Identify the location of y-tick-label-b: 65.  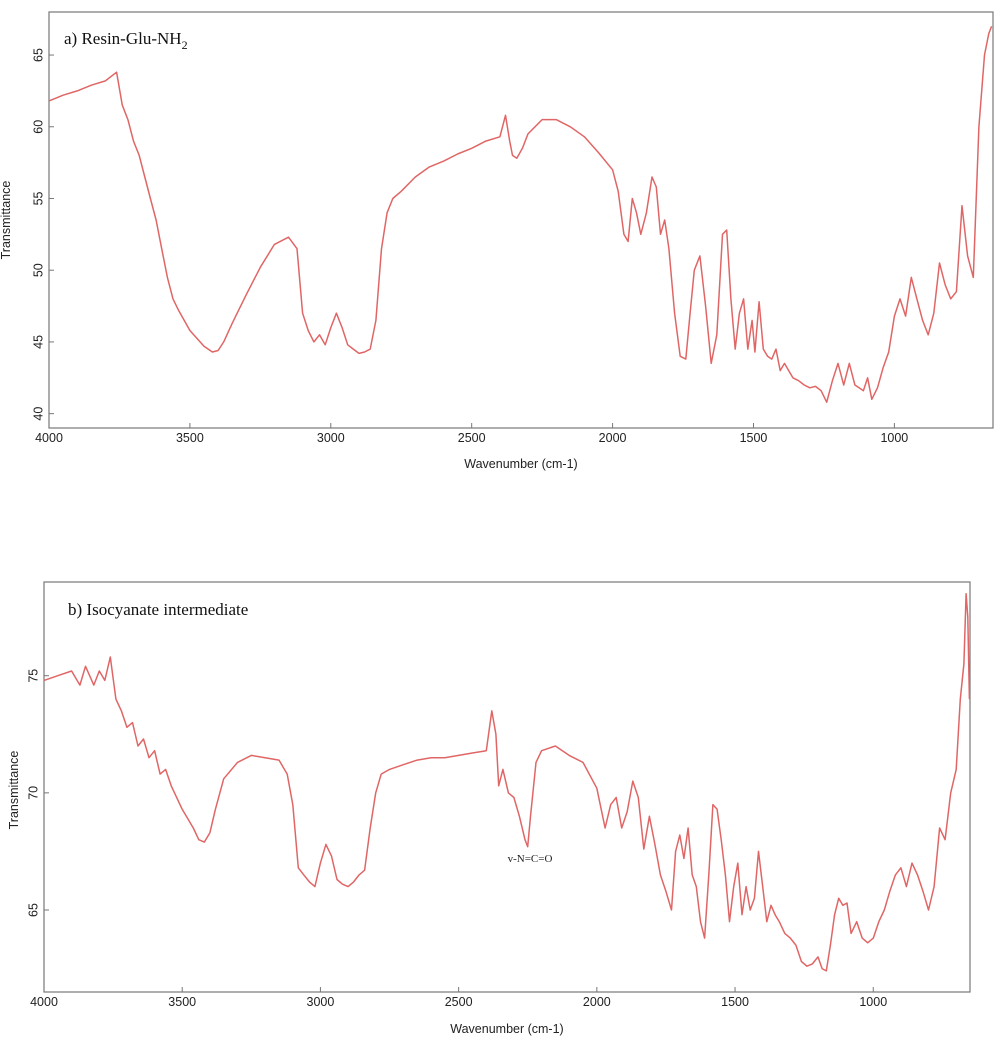
(33, 910).